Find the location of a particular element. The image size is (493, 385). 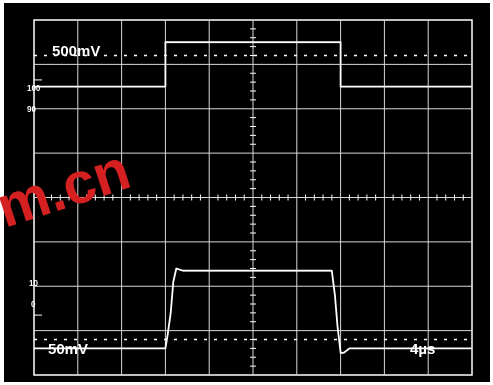

marker-90-label: 90 is located at coordinates (31, 109).